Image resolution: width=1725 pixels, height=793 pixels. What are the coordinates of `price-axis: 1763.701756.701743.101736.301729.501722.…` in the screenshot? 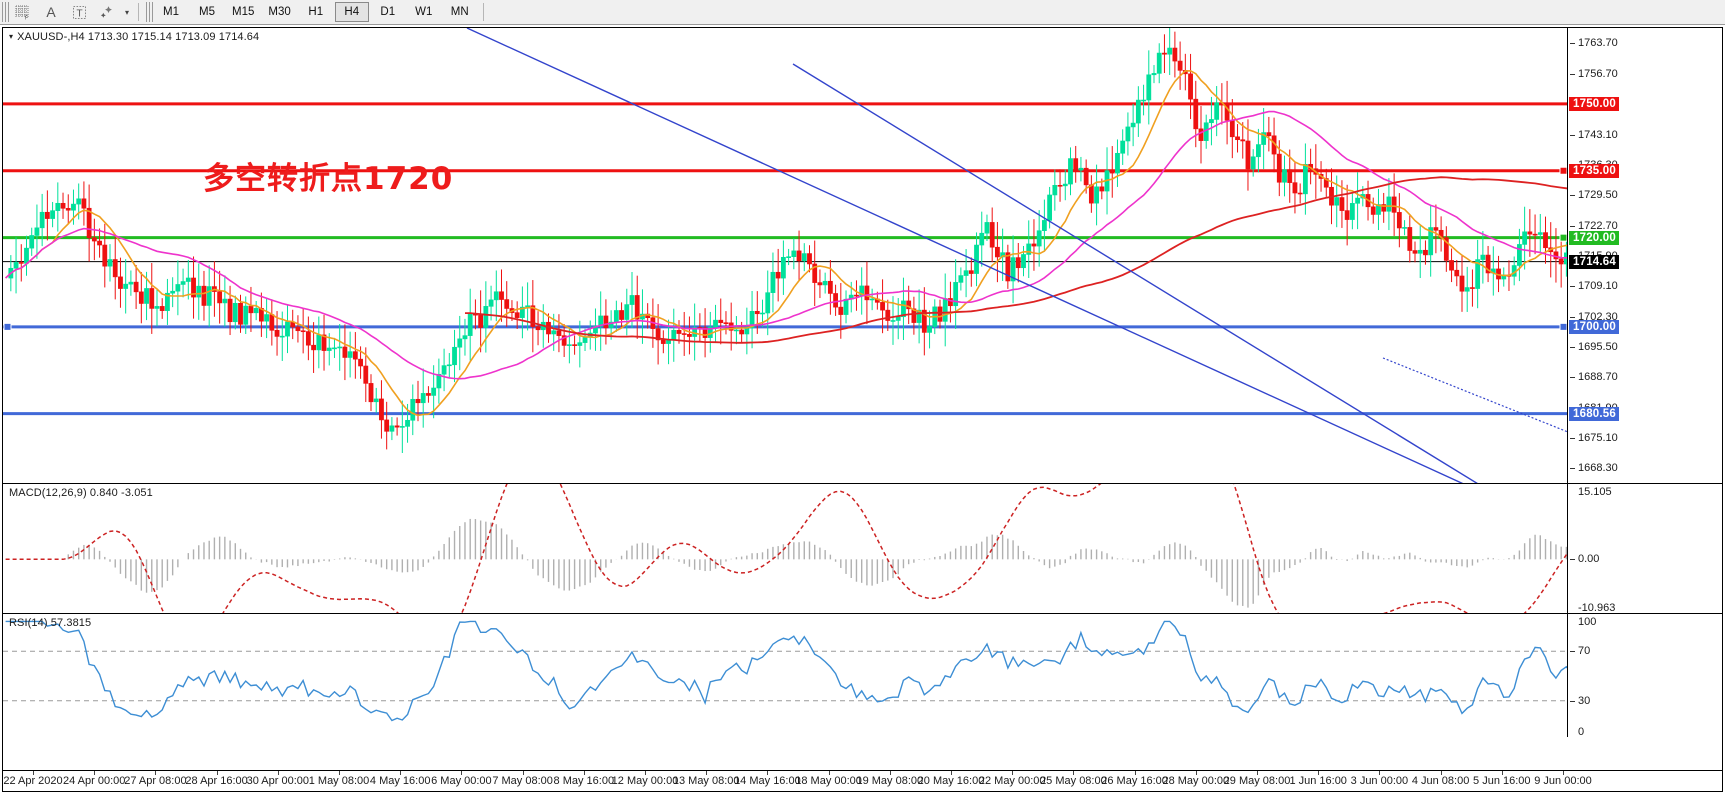 It's located at (1644, 255).